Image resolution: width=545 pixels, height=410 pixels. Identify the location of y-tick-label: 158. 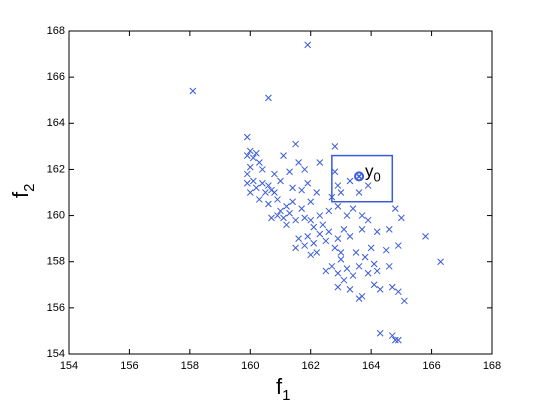
(56, 262).